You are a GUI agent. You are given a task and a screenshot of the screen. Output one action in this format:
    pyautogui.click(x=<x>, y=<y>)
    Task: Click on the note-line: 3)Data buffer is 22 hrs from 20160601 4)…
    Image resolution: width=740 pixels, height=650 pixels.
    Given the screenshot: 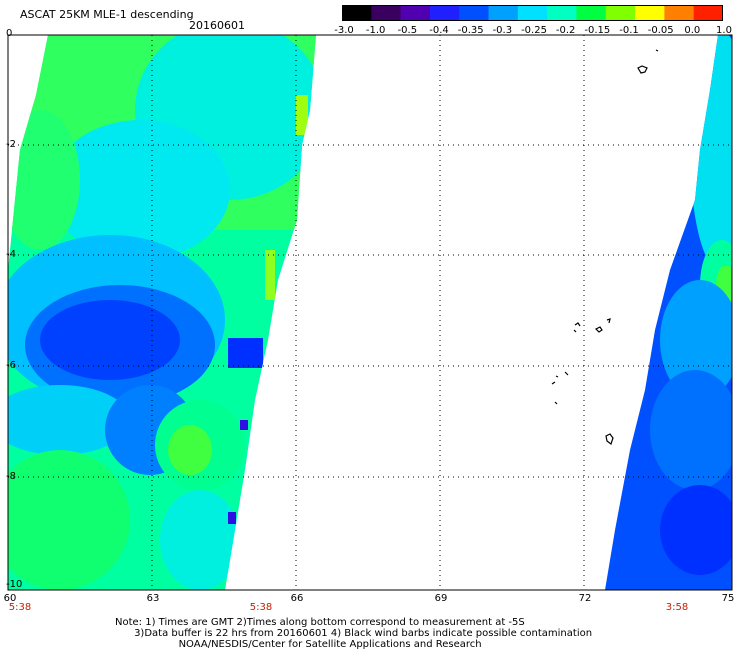 What is the action you would take?
    pyautogui.click(x=354, y=633)
    